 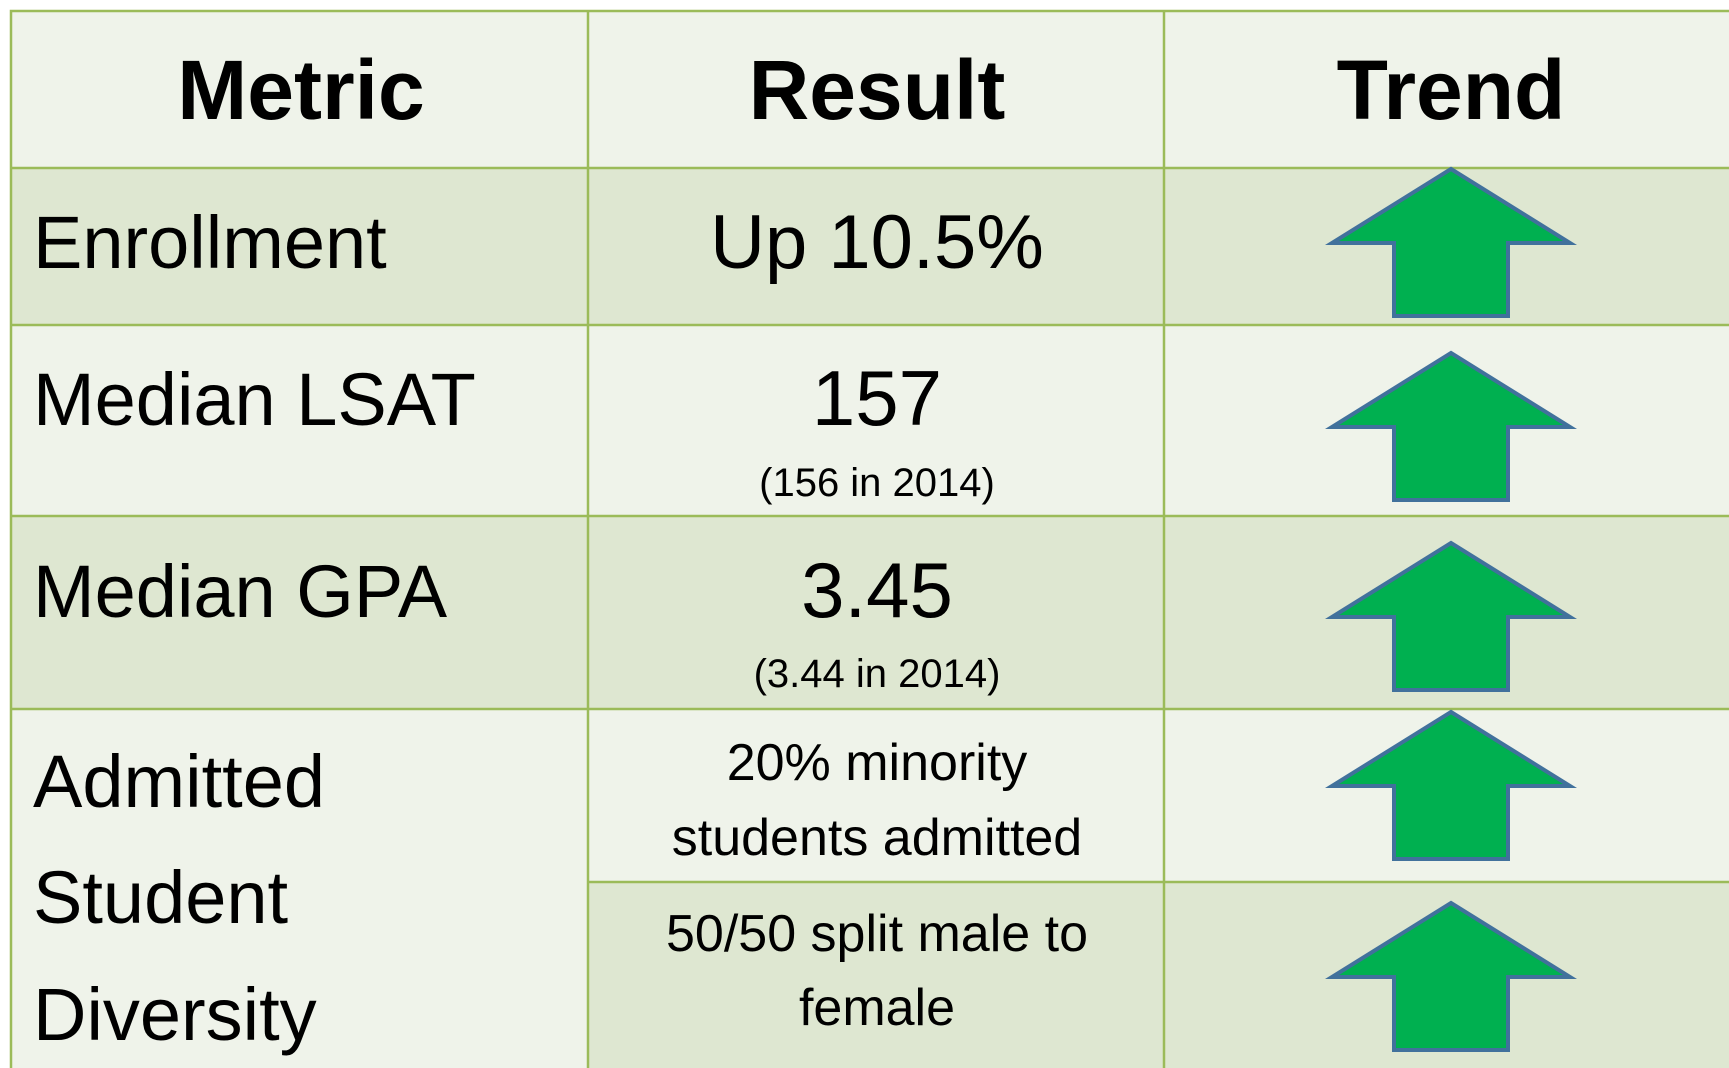 What do you see at coordinates (175, 1014) in the screenshot?
I see `metric-label: Diversity` at bounding box center [175, 1014].